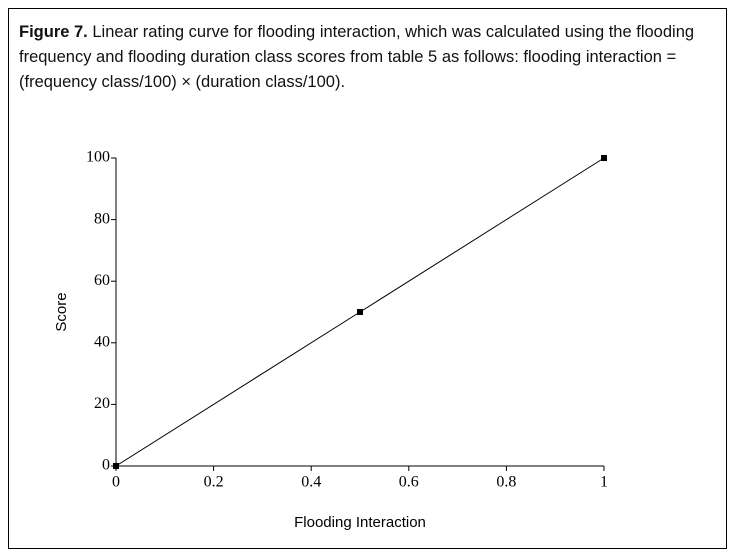 The image size is (737, 559). What do you see at coordinates (102, 218) in the screenshot?
I see `y-tick-label: 80` at bounding box center [102, 218].